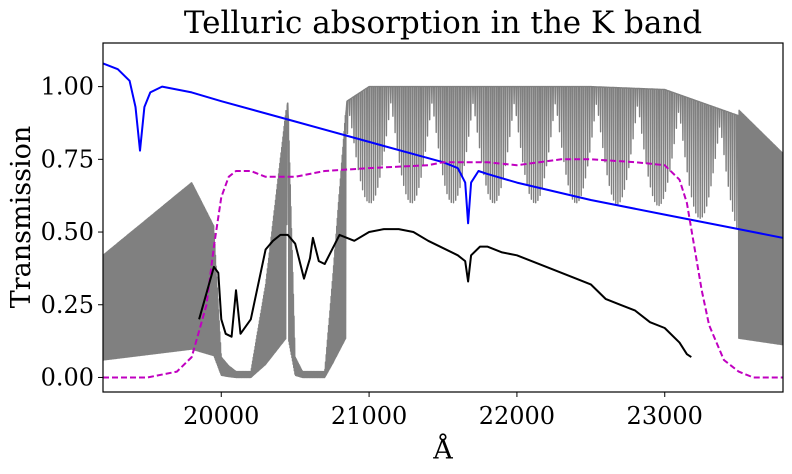  What do you see at coordinates (517, 416) in the screenshot?
I see `x-tick-label: 22000` at bounding box center [517, 416].